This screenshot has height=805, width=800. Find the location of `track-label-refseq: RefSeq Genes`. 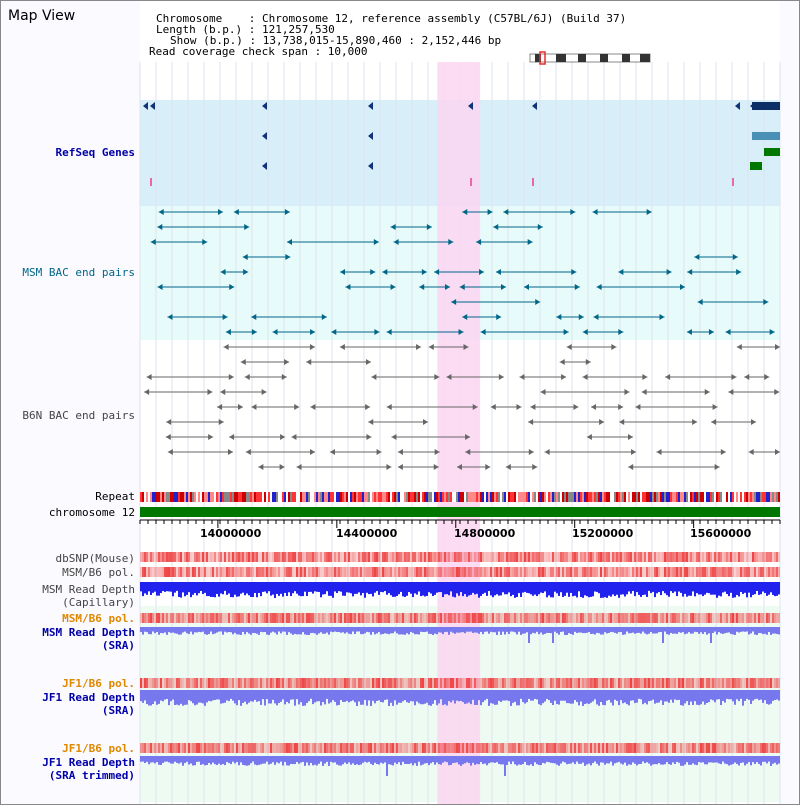

track-label-refseq: RefSeq Genes is located at coordinates (95, 152).